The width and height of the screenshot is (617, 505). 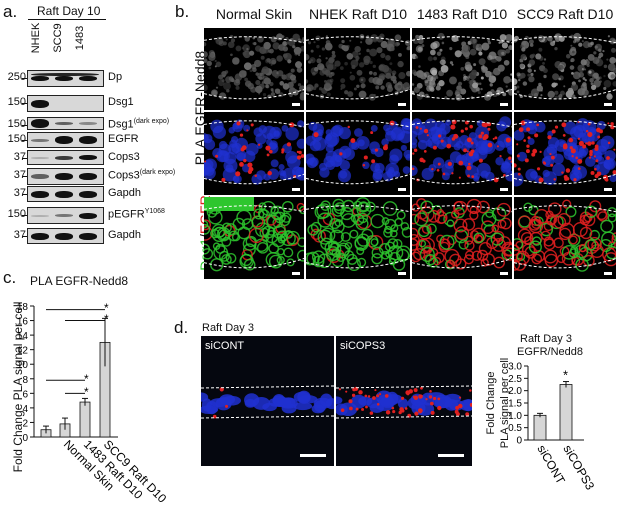 I want to click on panel-a-label: a., so click(x=10, y=11).